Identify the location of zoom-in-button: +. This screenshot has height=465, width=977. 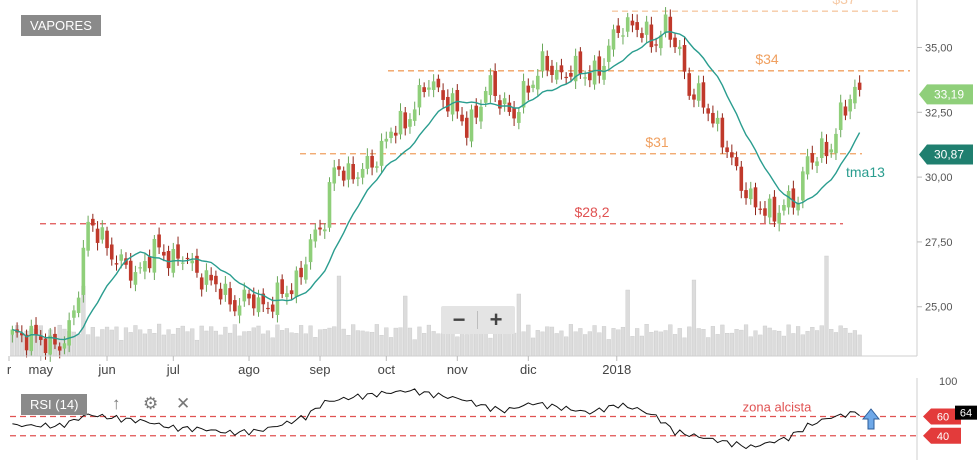
(496, 319).